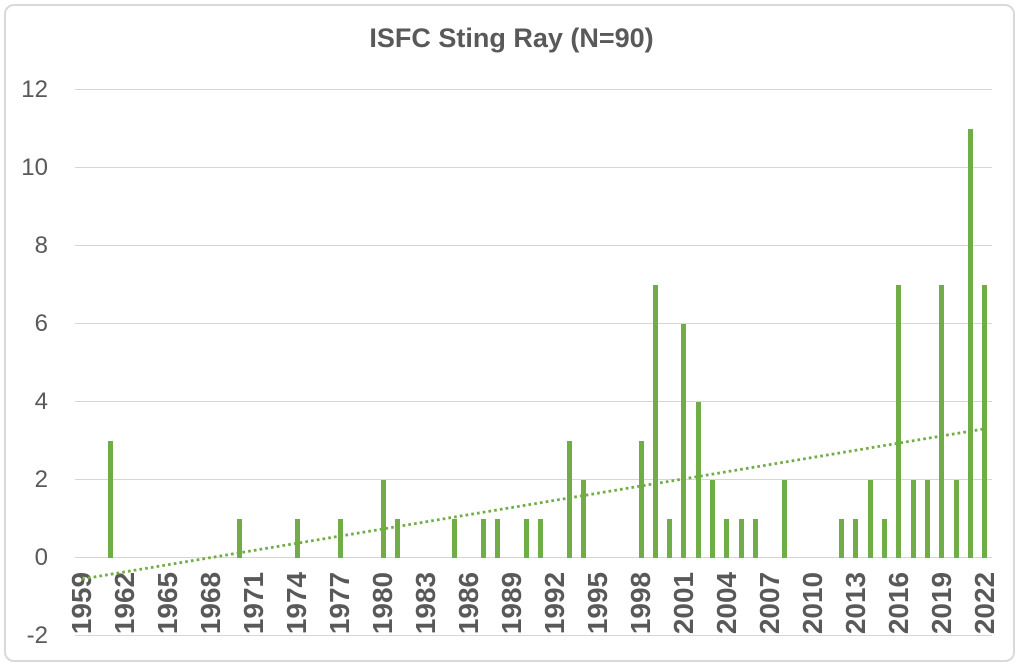 The image size is (1023, 670). Describe the element at coordinates (913, 518) in the screenshot. I see `bar-2017` at that location.